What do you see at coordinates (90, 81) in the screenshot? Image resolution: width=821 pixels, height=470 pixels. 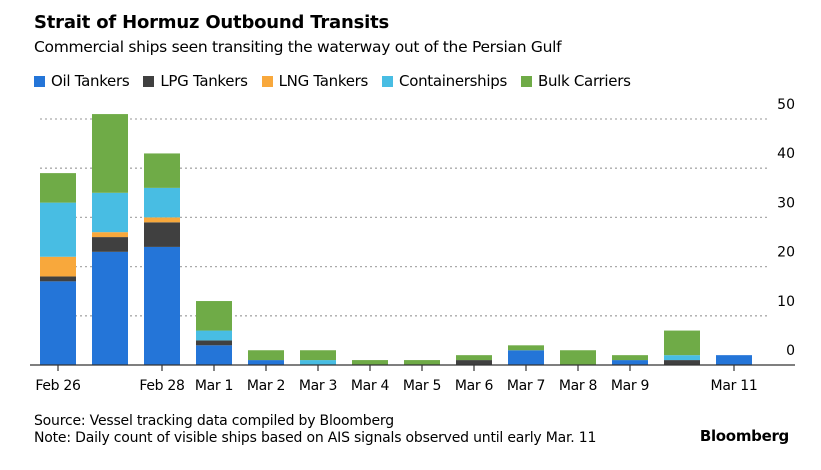 I see `legend-label: Oil Tankers` at bounding box center [90, 81].